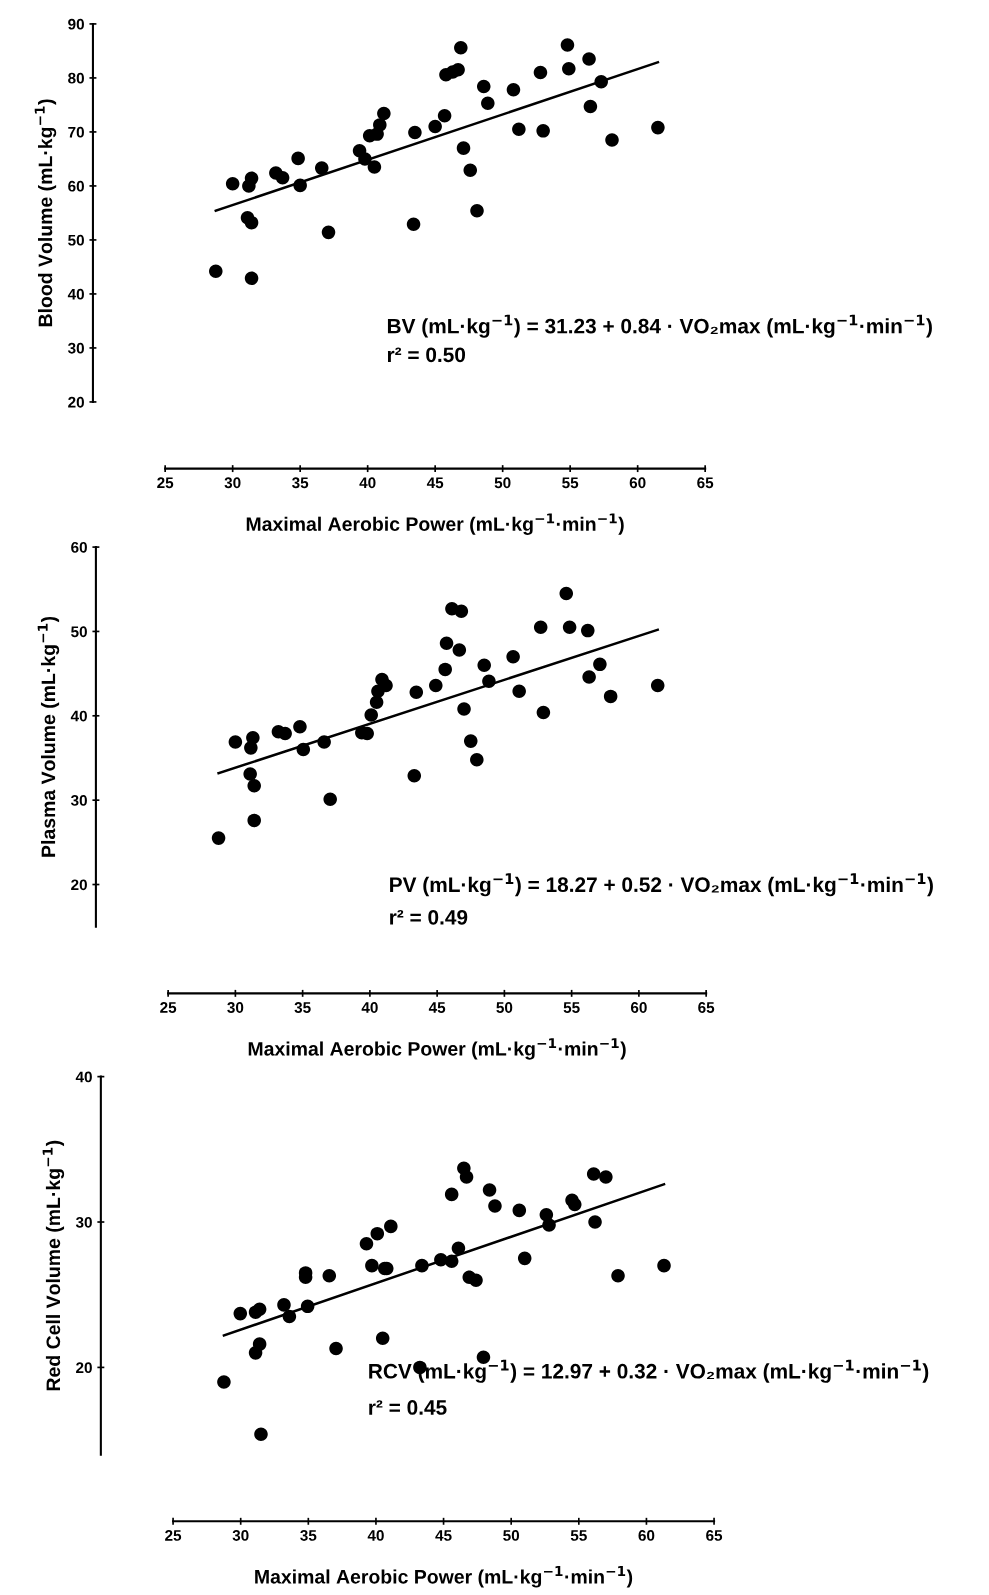  I want to click on annotation: r² = 0.45, so click(408, 1407).